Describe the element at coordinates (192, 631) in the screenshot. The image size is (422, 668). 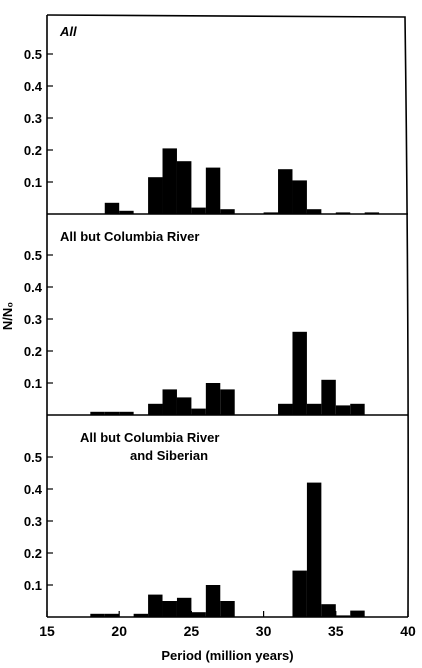
I see `x-tick-label: 25` at that location.